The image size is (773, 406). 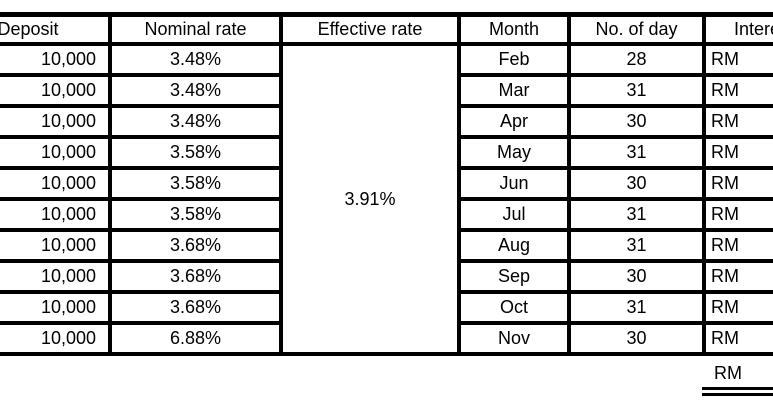 What do you see at coordinates (516, 247) in the screenshot?
I see `cell-month: Aug` at bounding box center [516, 247].